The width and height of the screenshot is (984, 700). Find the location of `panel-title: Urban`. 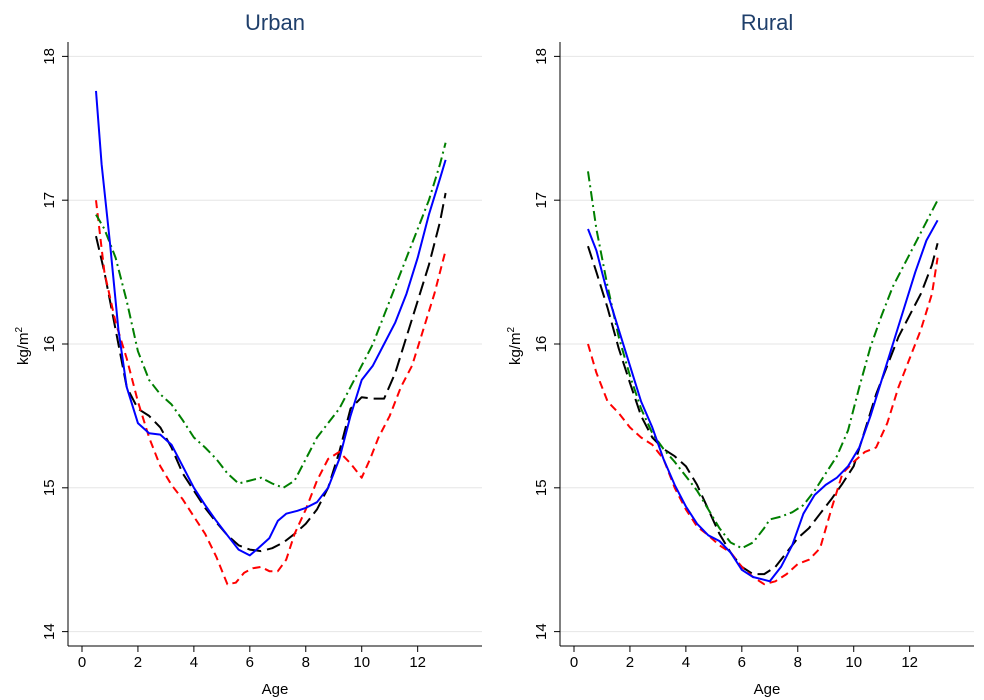

panel-title: Urban is located at coordinates (275, 22).